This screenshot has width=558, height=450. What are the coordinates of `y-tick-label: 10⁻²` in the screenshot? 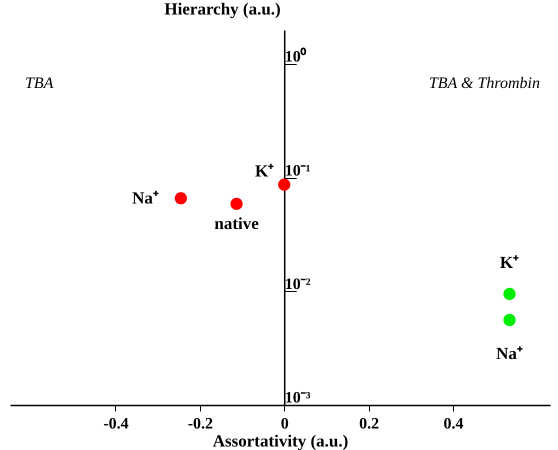 It's located at (297, 284).